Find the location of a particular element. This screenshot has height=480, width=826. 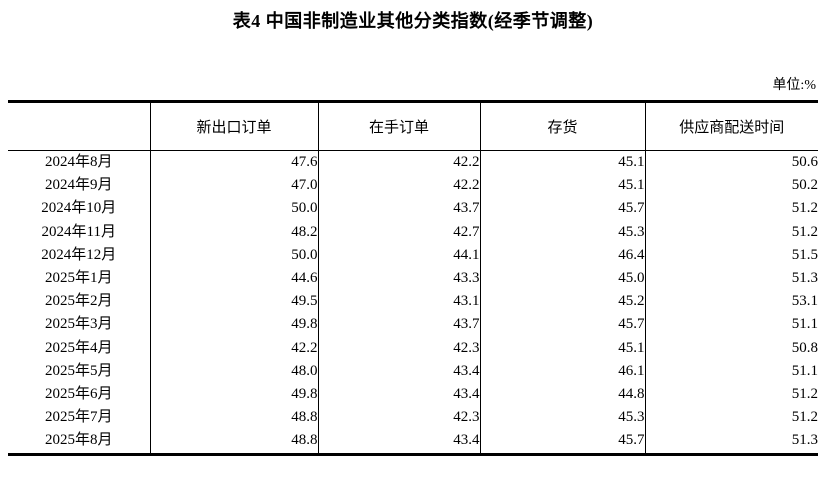

value-cell: 48.2 is located at coordinates (233, 232).